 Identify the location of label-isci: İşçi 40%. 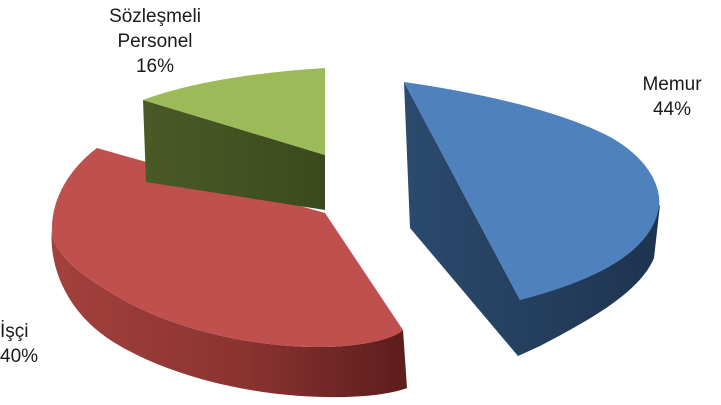
(31, 344).